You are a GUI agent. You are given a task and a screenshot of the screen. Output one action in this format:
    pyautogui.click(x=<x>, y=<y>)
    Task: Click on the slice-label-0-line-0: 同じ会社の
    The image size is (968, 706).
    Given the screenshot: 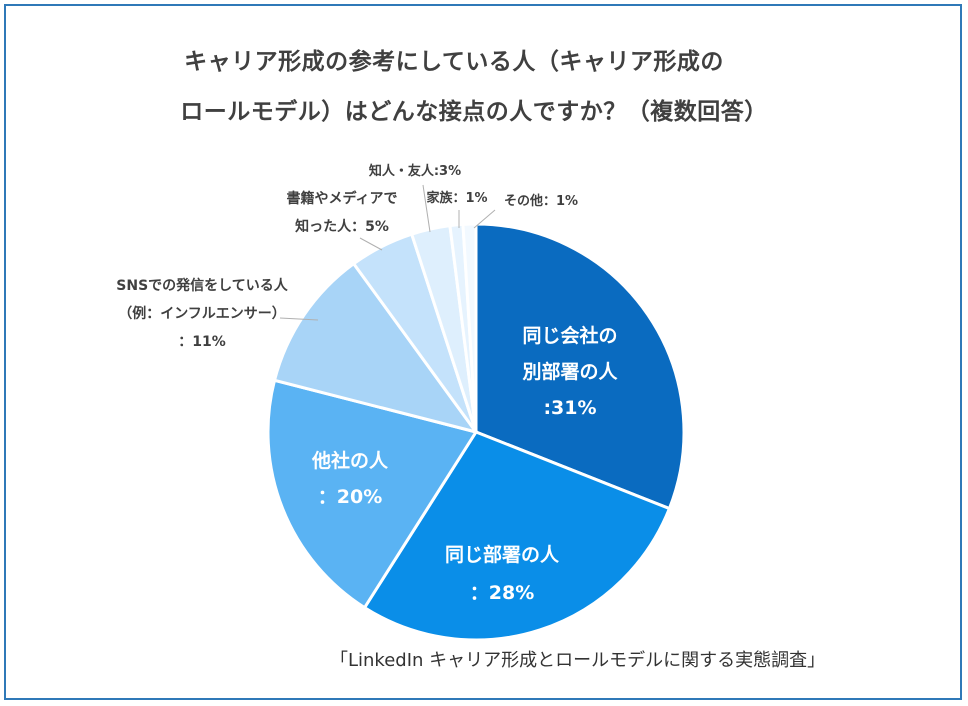 What is the action you would take?
    pyautogui.click(x=569, y=335)
    